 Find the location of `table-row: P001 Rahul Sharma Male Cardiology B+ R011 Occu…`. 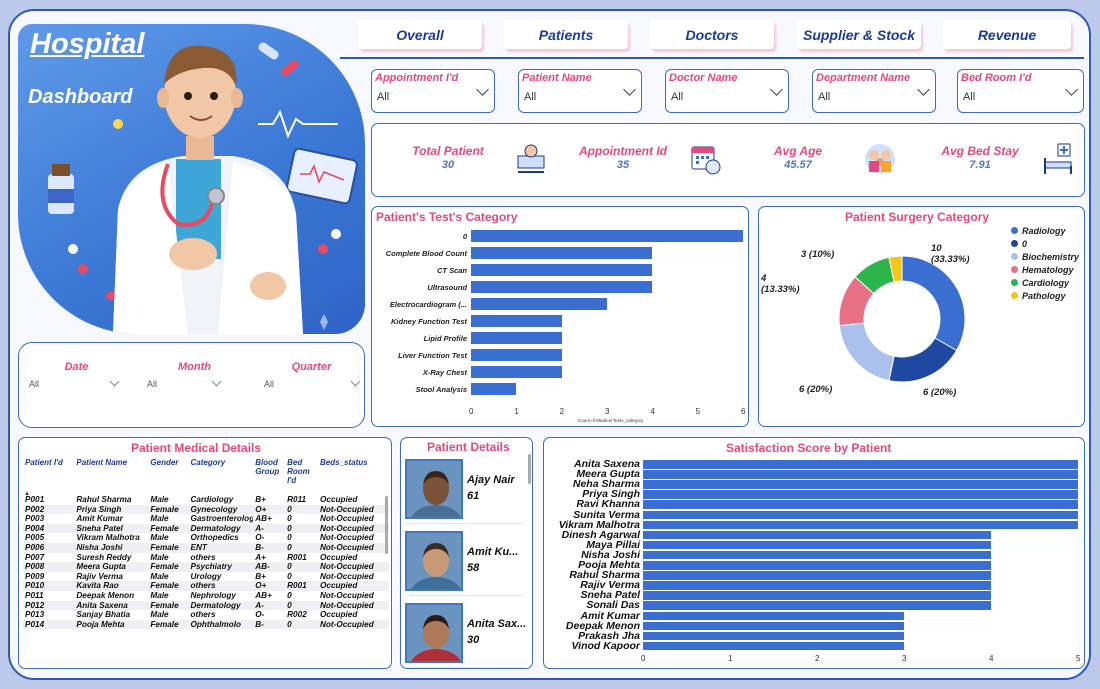

table-row: P001 Rahul Sharma Male Cardiology B+ R011 Occu… is located at coordinates (206, 500).